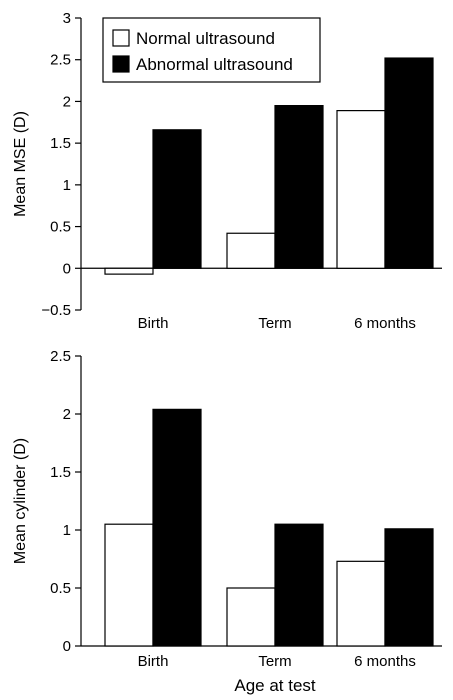 The height and width of the screenshot is (700, 453). I want to click on legend: Normal ultrasound Abnormal ultrasound, so click(211, 50).